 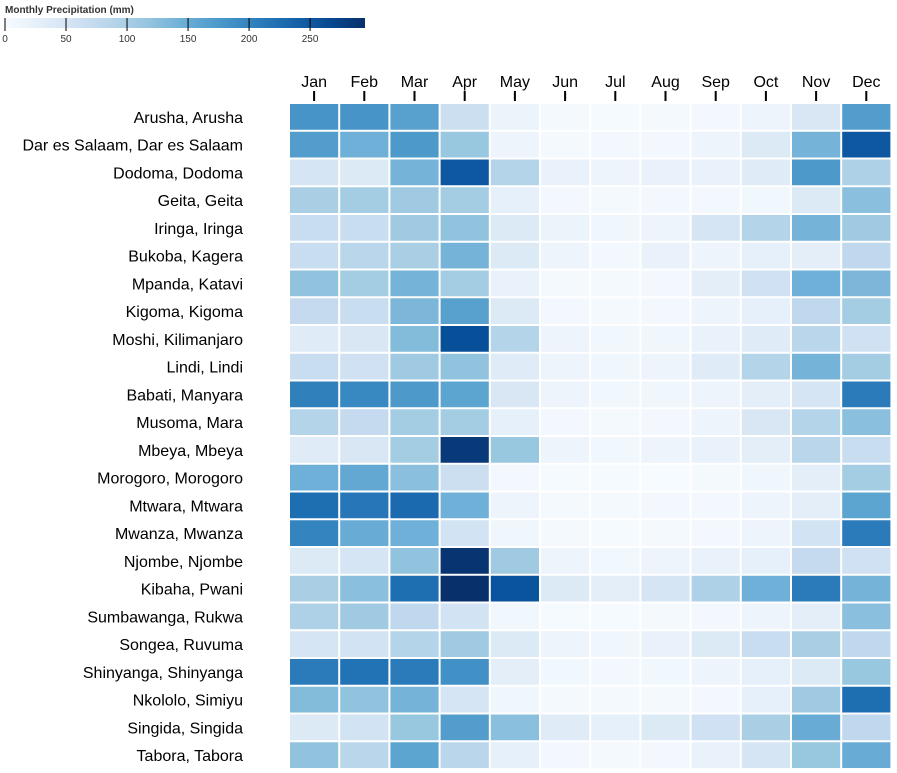 What do you see at coordinates (186, 506) in the screenshot?
I see `location-label: Mtwara, Mtwara` at bounding box center [186, 506].